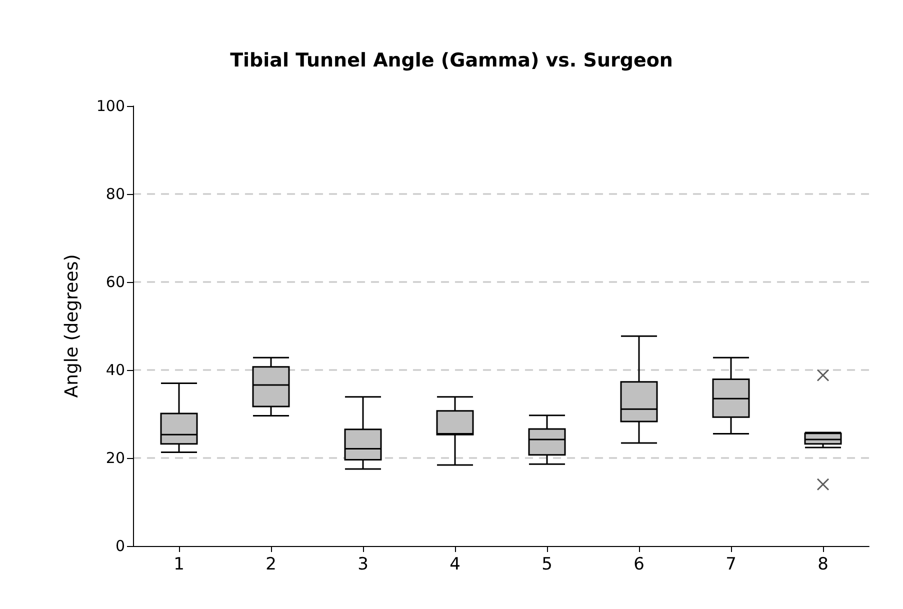 The image size is (903, 609). I want to click on y-tick-label: 20, so click(115, 458).